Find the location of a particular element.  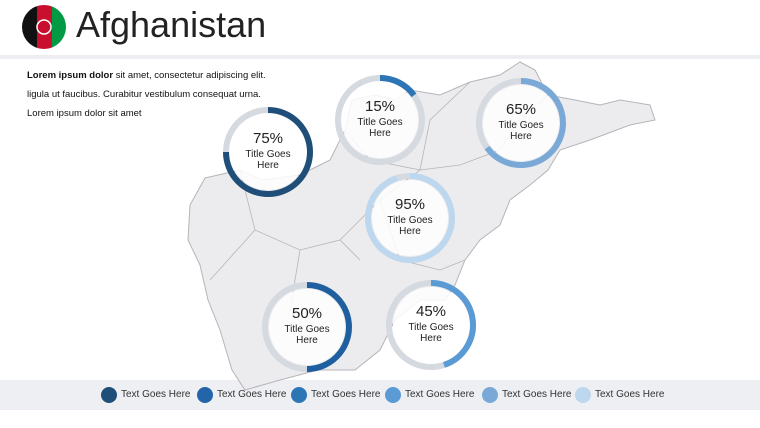

legend-band is located at coordinates (380, 395).